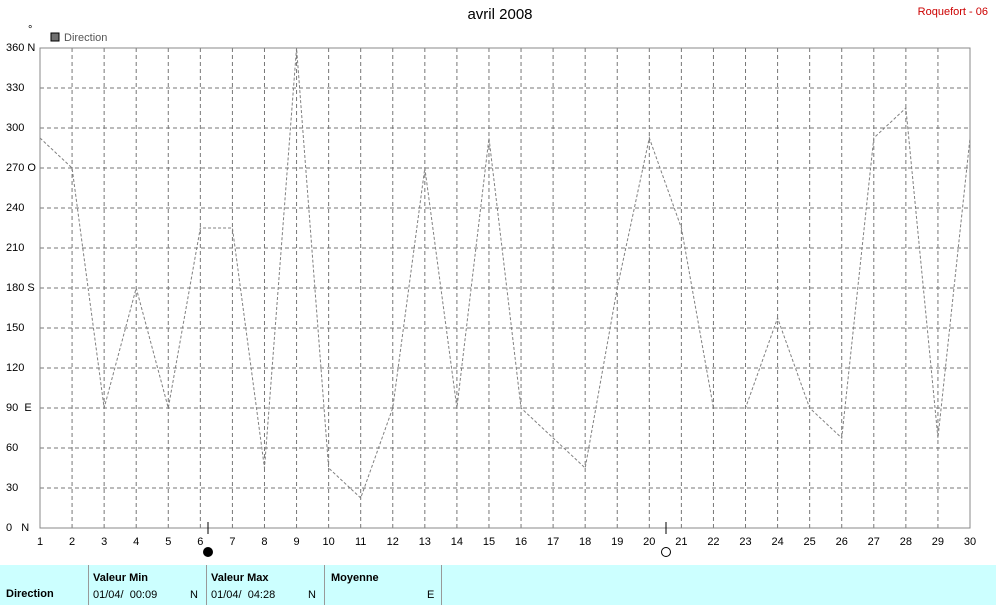 This screenshot has height=605, width=996. I want to click on x-tick-label: 16, so click(521, 542).